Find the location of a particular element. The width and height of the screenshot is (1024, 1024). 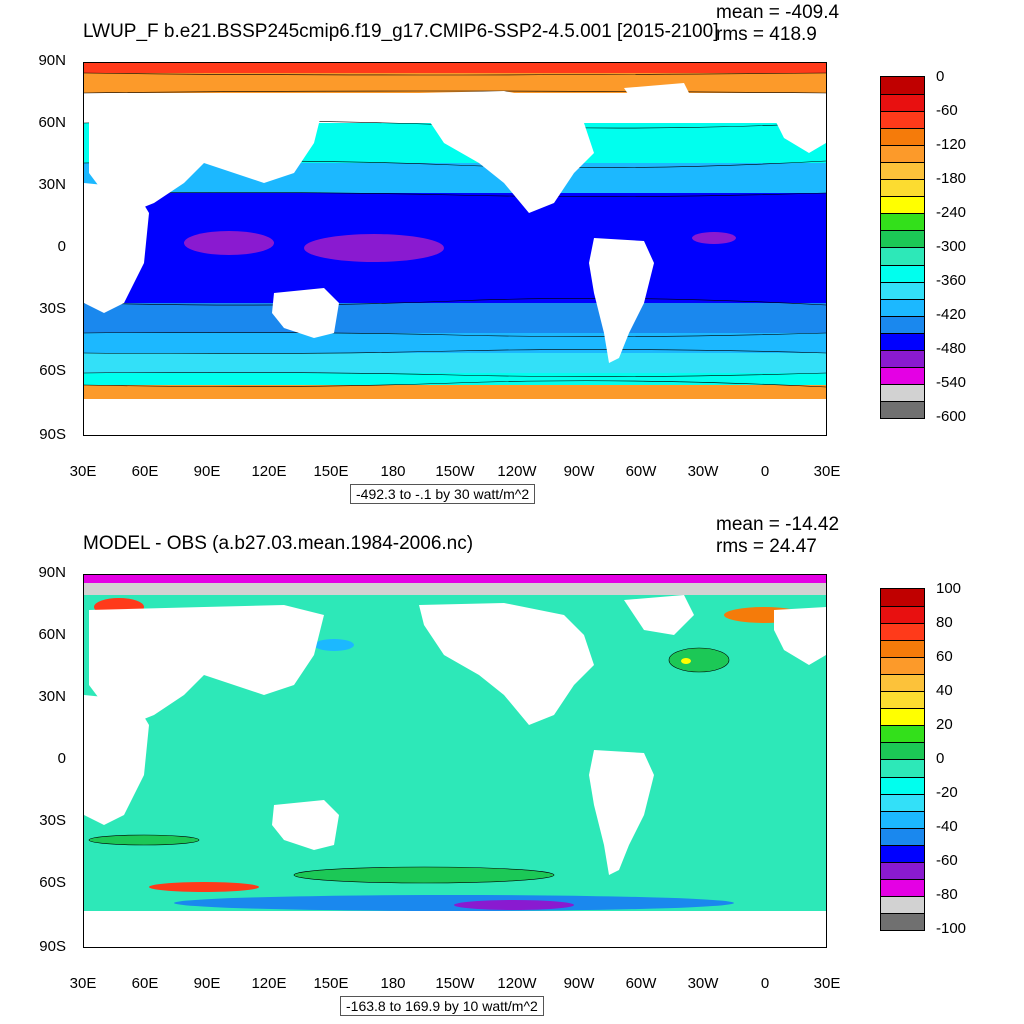

lat-label: 60S is located at coordinates (52, 882).